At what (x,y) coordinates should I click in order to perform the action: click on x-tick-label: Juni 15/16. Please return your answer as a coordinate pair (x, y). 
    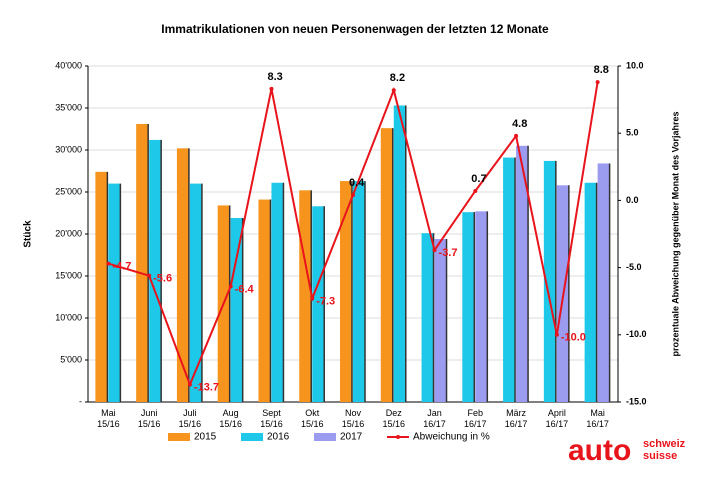
    Looking at the image, I should click on (149, 418).